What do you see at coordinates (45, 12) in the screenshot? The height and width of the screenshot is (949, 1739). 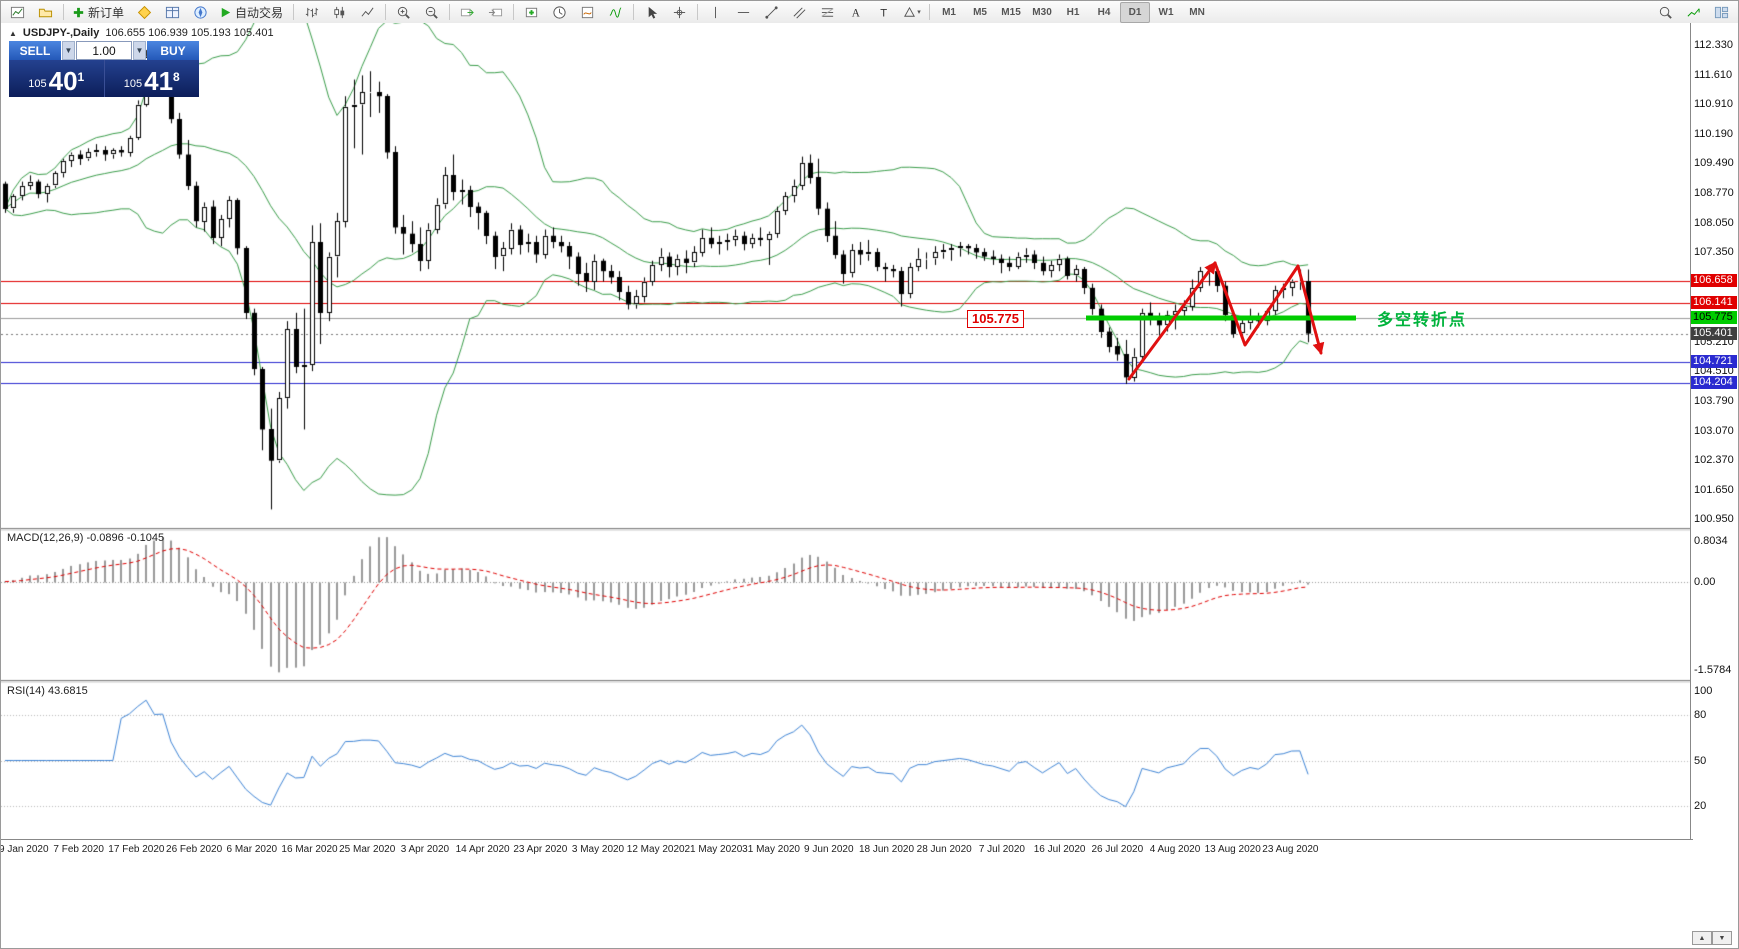 I see `profiles-icon` at bounding box center [45, 12].